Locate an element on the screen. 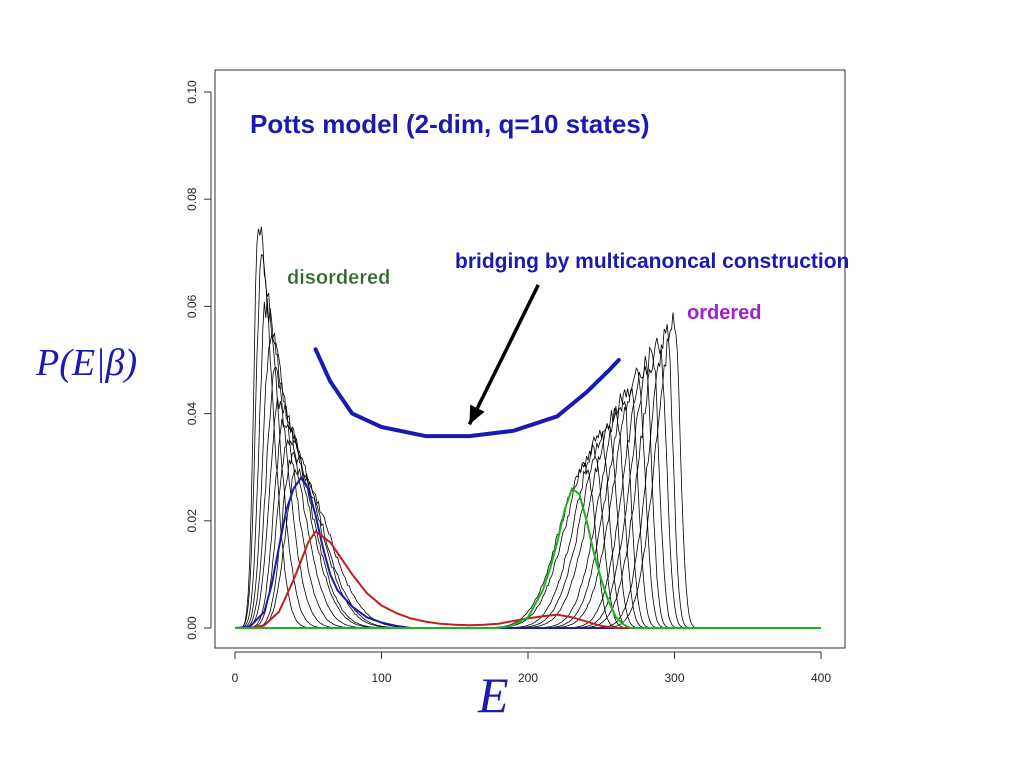 This screenshot has height=768, width=1024. series-blue is located at coordinates (527, 552).